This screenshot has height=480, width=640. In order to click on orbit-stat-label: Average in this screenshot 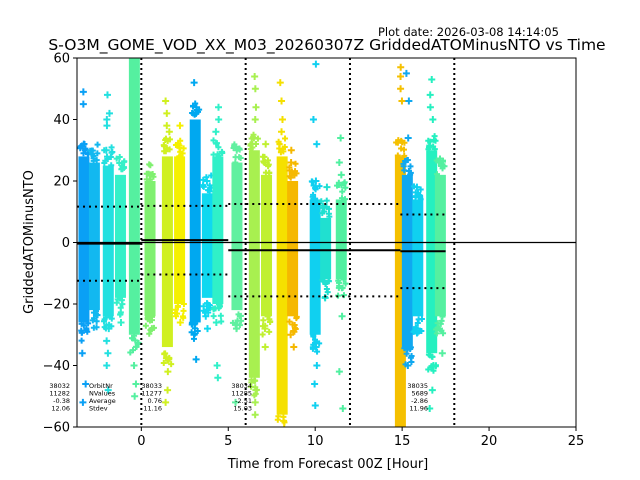, I will do `click(102, 401)`.